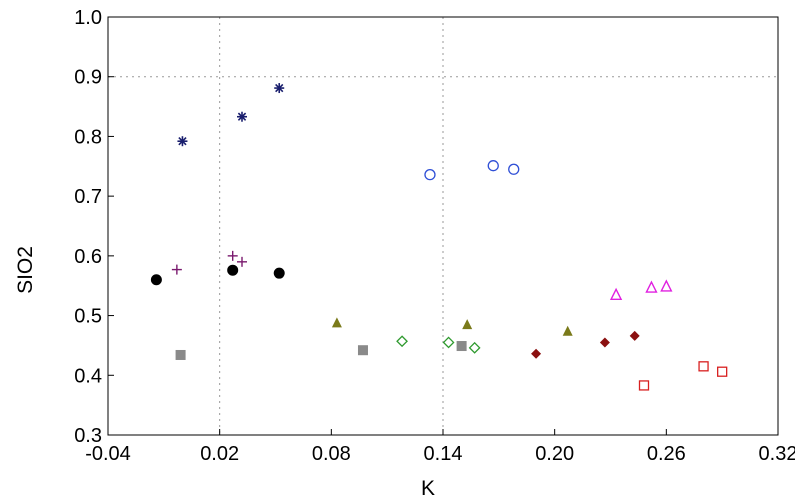 This screenshot has width=795, height=500. Describe the element at coordinates (219, 454) in the screenshot. I see `x-tick-label: 0.02` at that location.